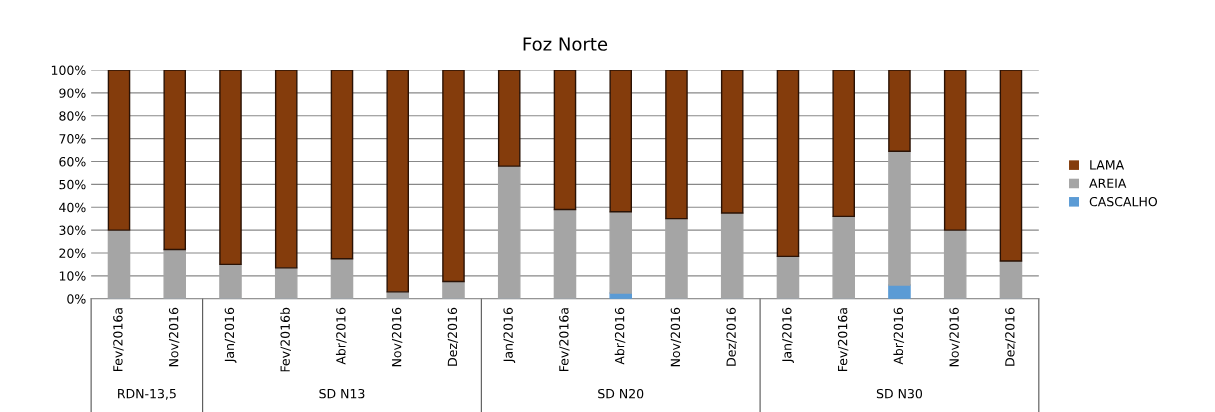 This screenshot has width=1215, height=412. Describe the element at coordinates (621, 393) in the screenshot. I see `text: SD N20` at that location.